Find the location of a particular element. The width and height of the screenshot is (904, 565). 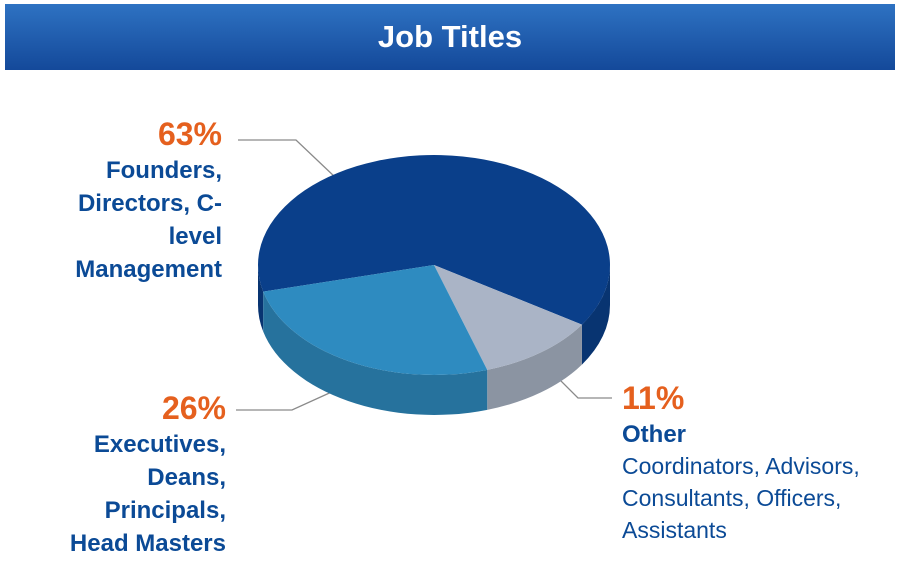

chart-title: Job Titles is located at coordinates (450, 36).